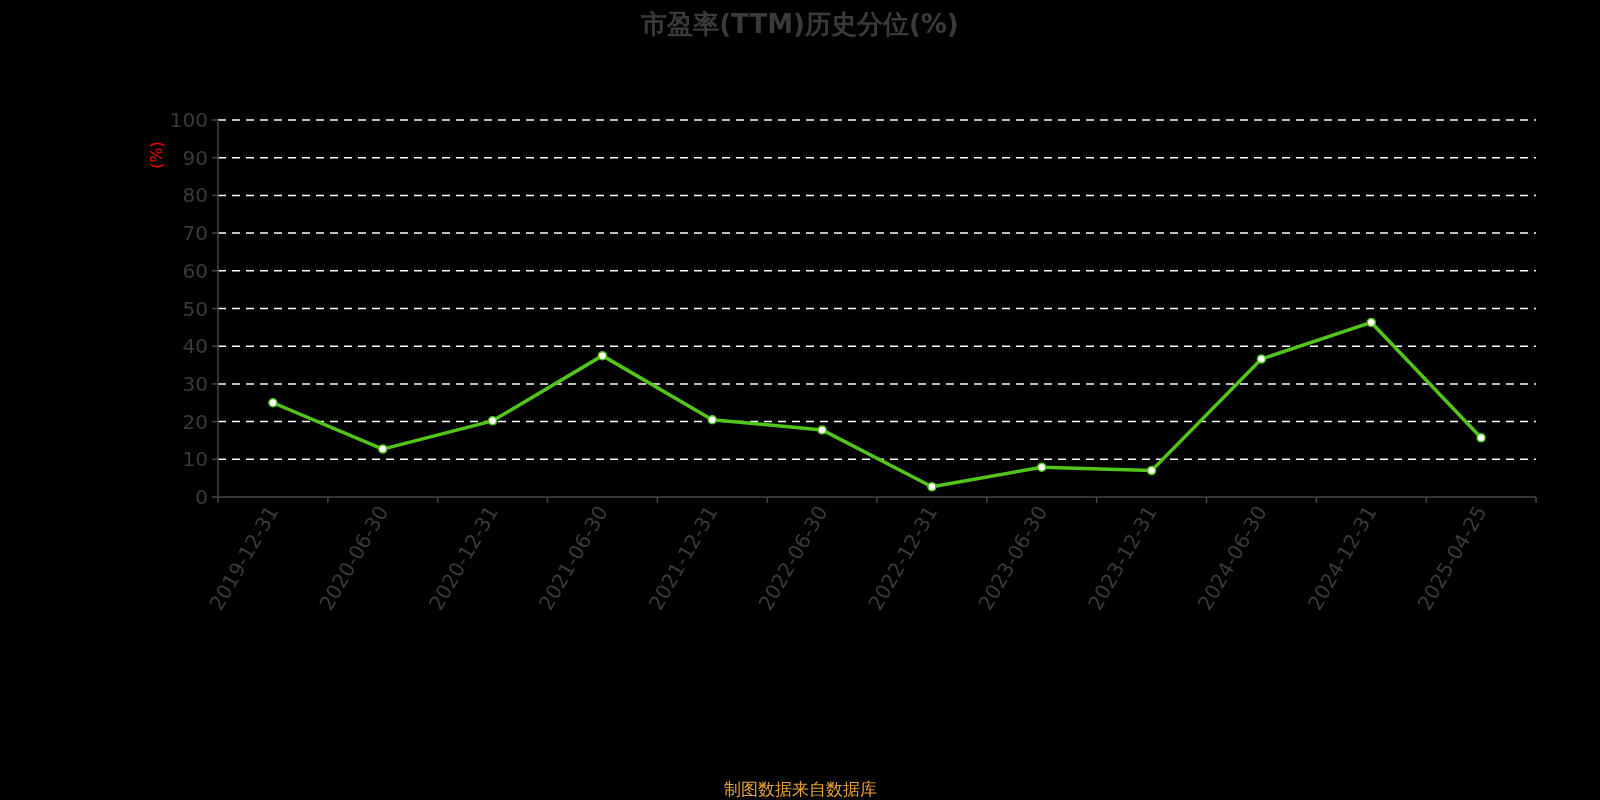 The image size is (1600, 800). What do you see at coordinates (156, 155) in the screenshot?
I see `y-axis-title: (%)` at bounding box center [156, 155].